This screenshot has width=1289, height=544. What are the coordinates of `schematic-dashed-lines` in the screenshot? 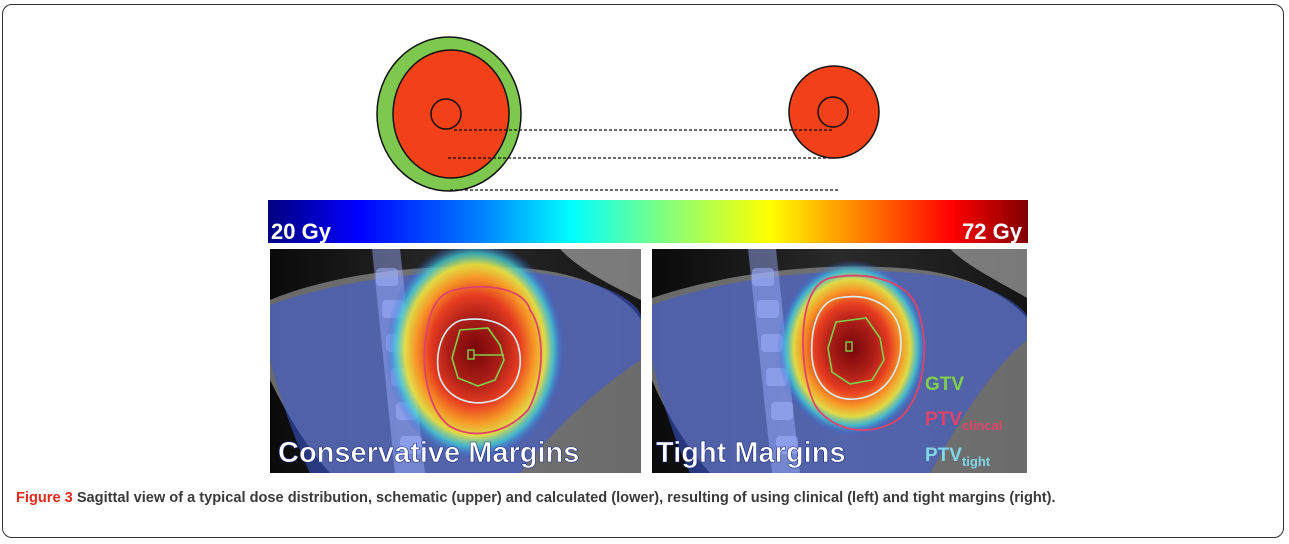 It's located at (643, 160).